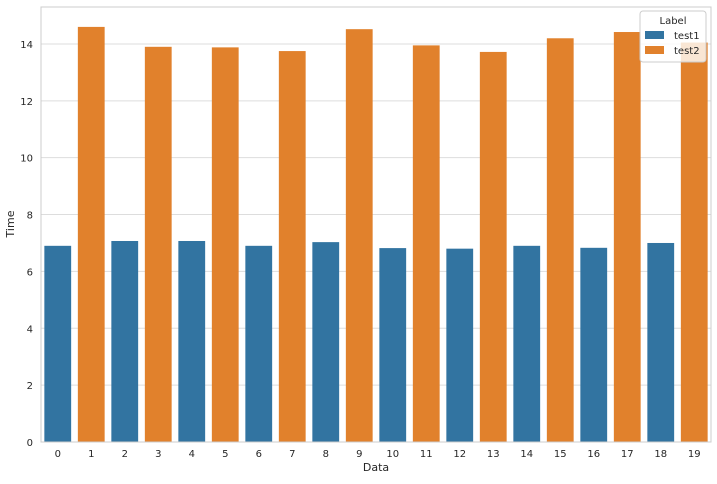  Describe the element at coordinates (627, 454) in the screenshot. I see `x-tick-label: 17` at that location.